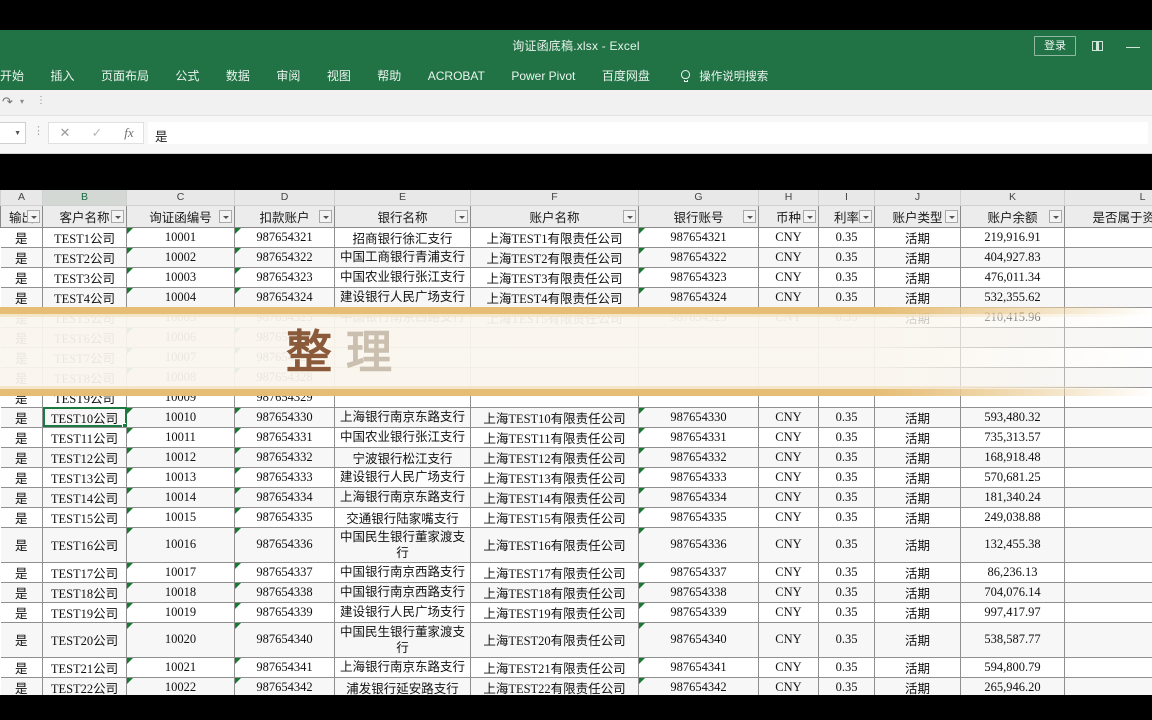  Describe the element at coordinates (84, 297) in the screenshot. I see `cell-customer-name: TEST4公司` at that location.